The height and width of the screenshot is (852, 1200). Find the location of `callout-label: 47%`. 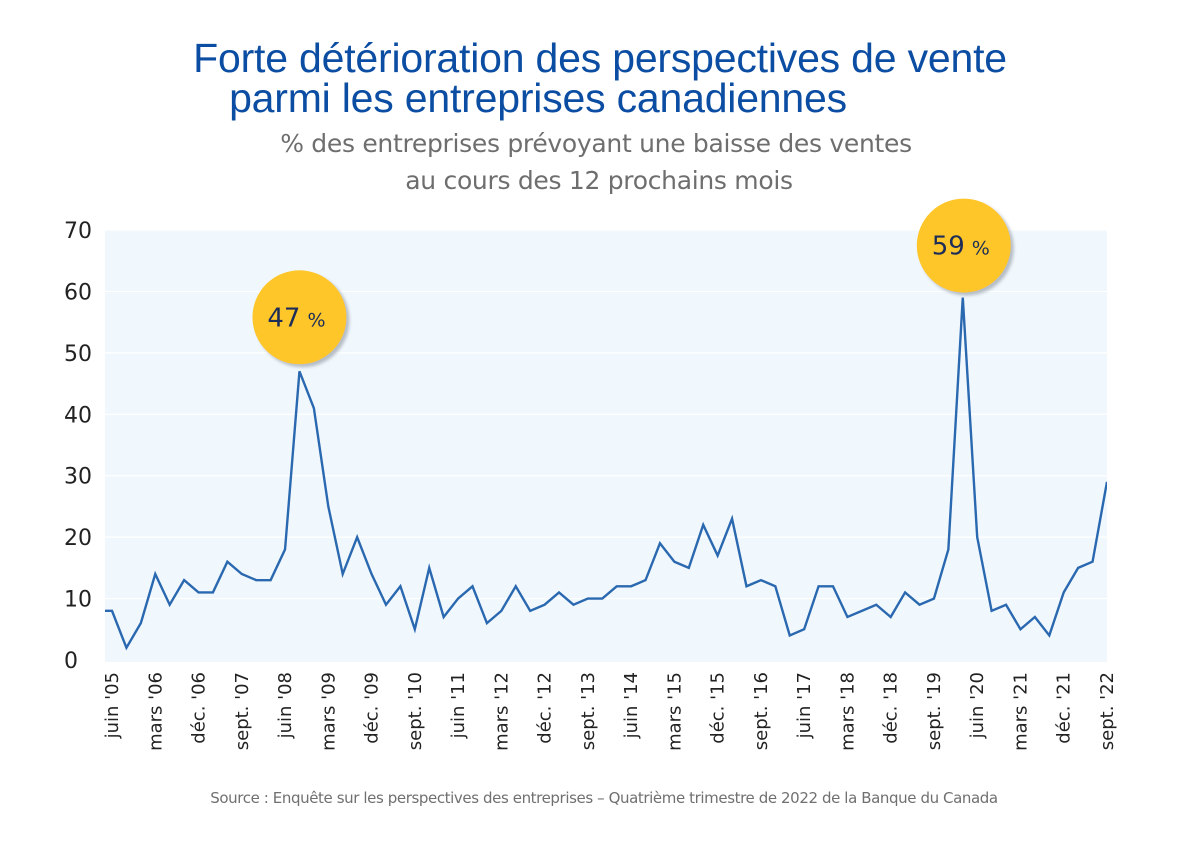

callout-label: 47% is located at coordinates (296, 318).